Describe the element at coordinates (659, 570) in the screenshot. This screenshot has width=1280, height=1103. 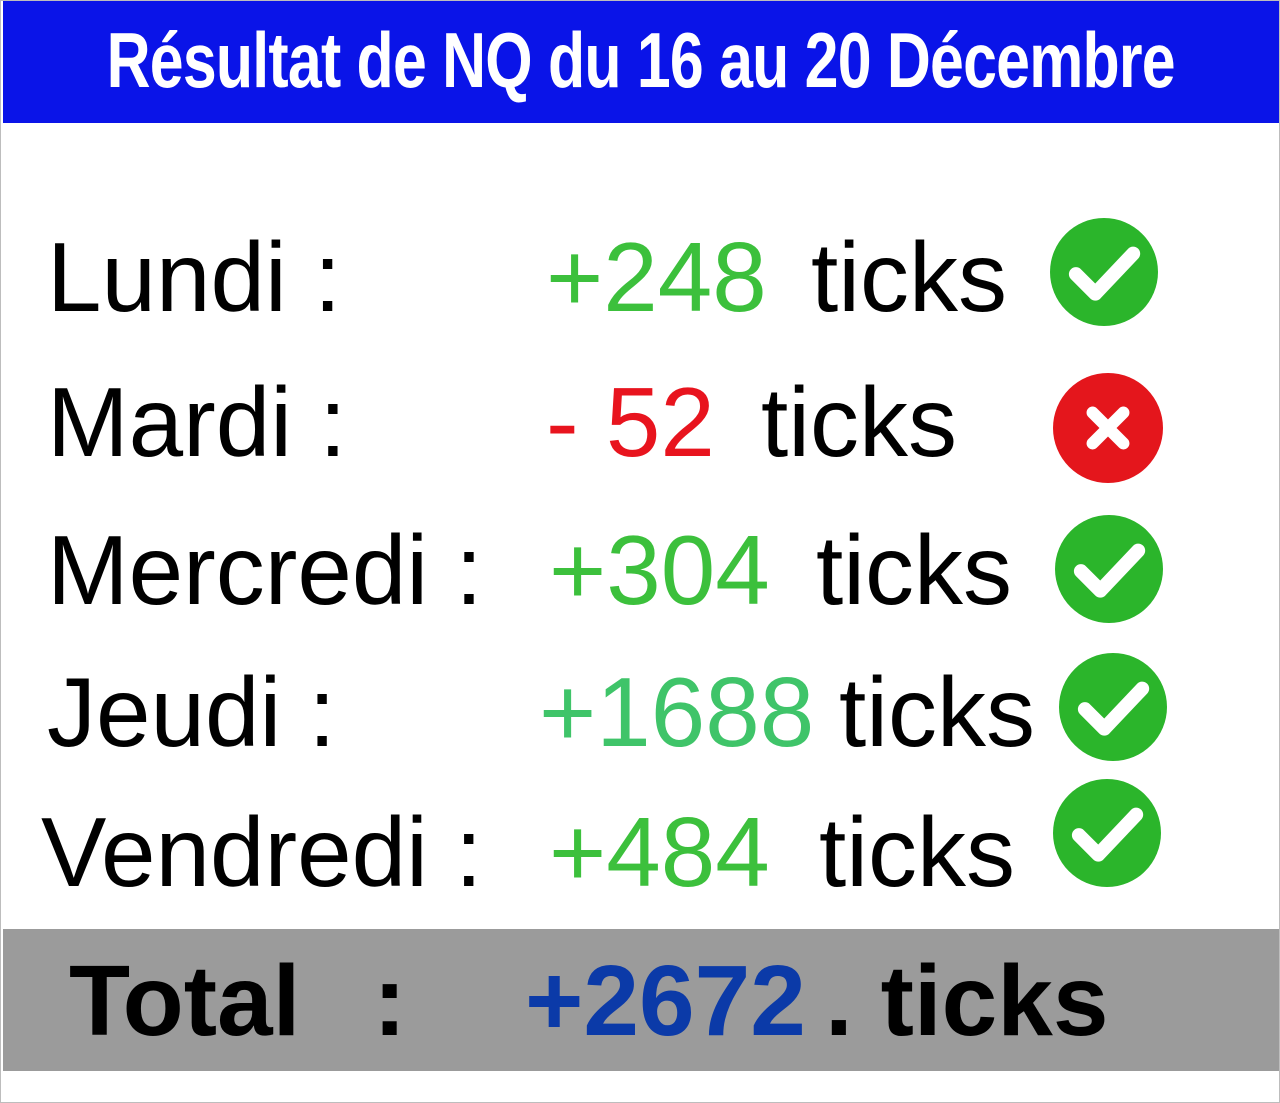
I see `tick-value: +304` at that location.